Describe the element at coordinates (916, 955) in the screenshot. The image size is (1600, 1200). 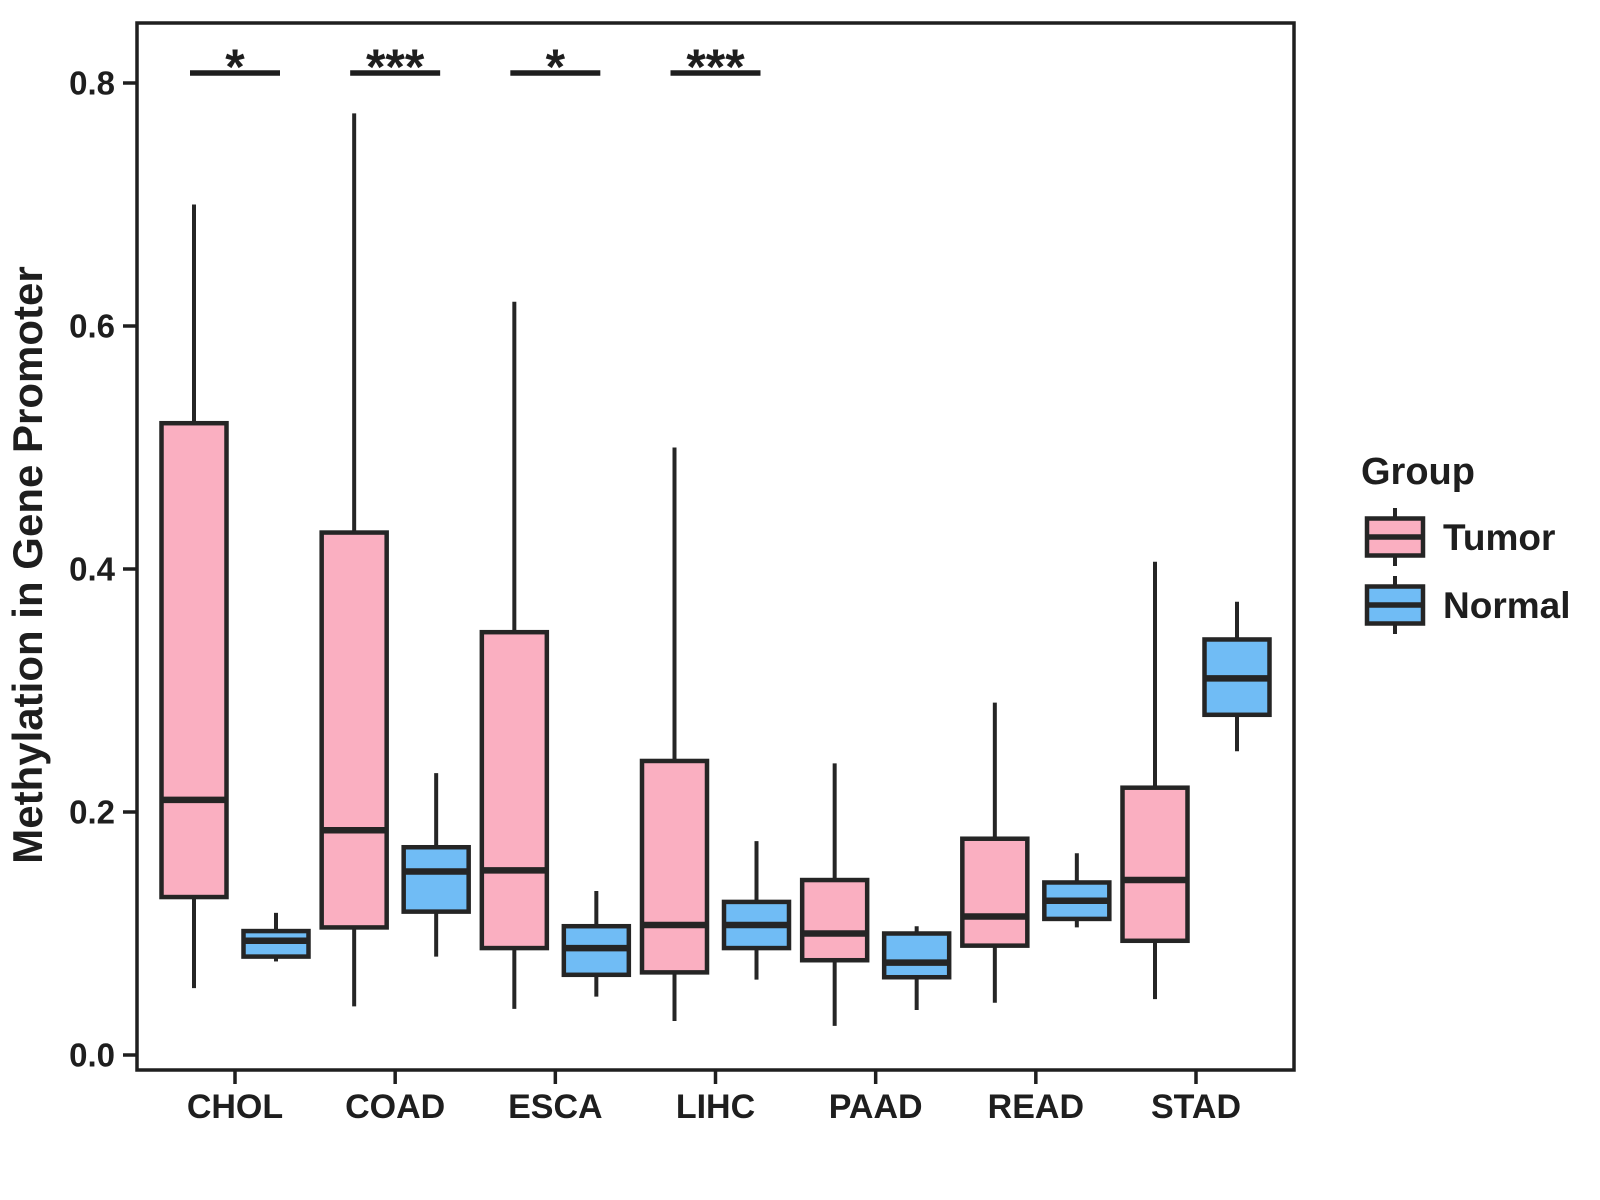
I see `box-PAAD-normal` at that location.